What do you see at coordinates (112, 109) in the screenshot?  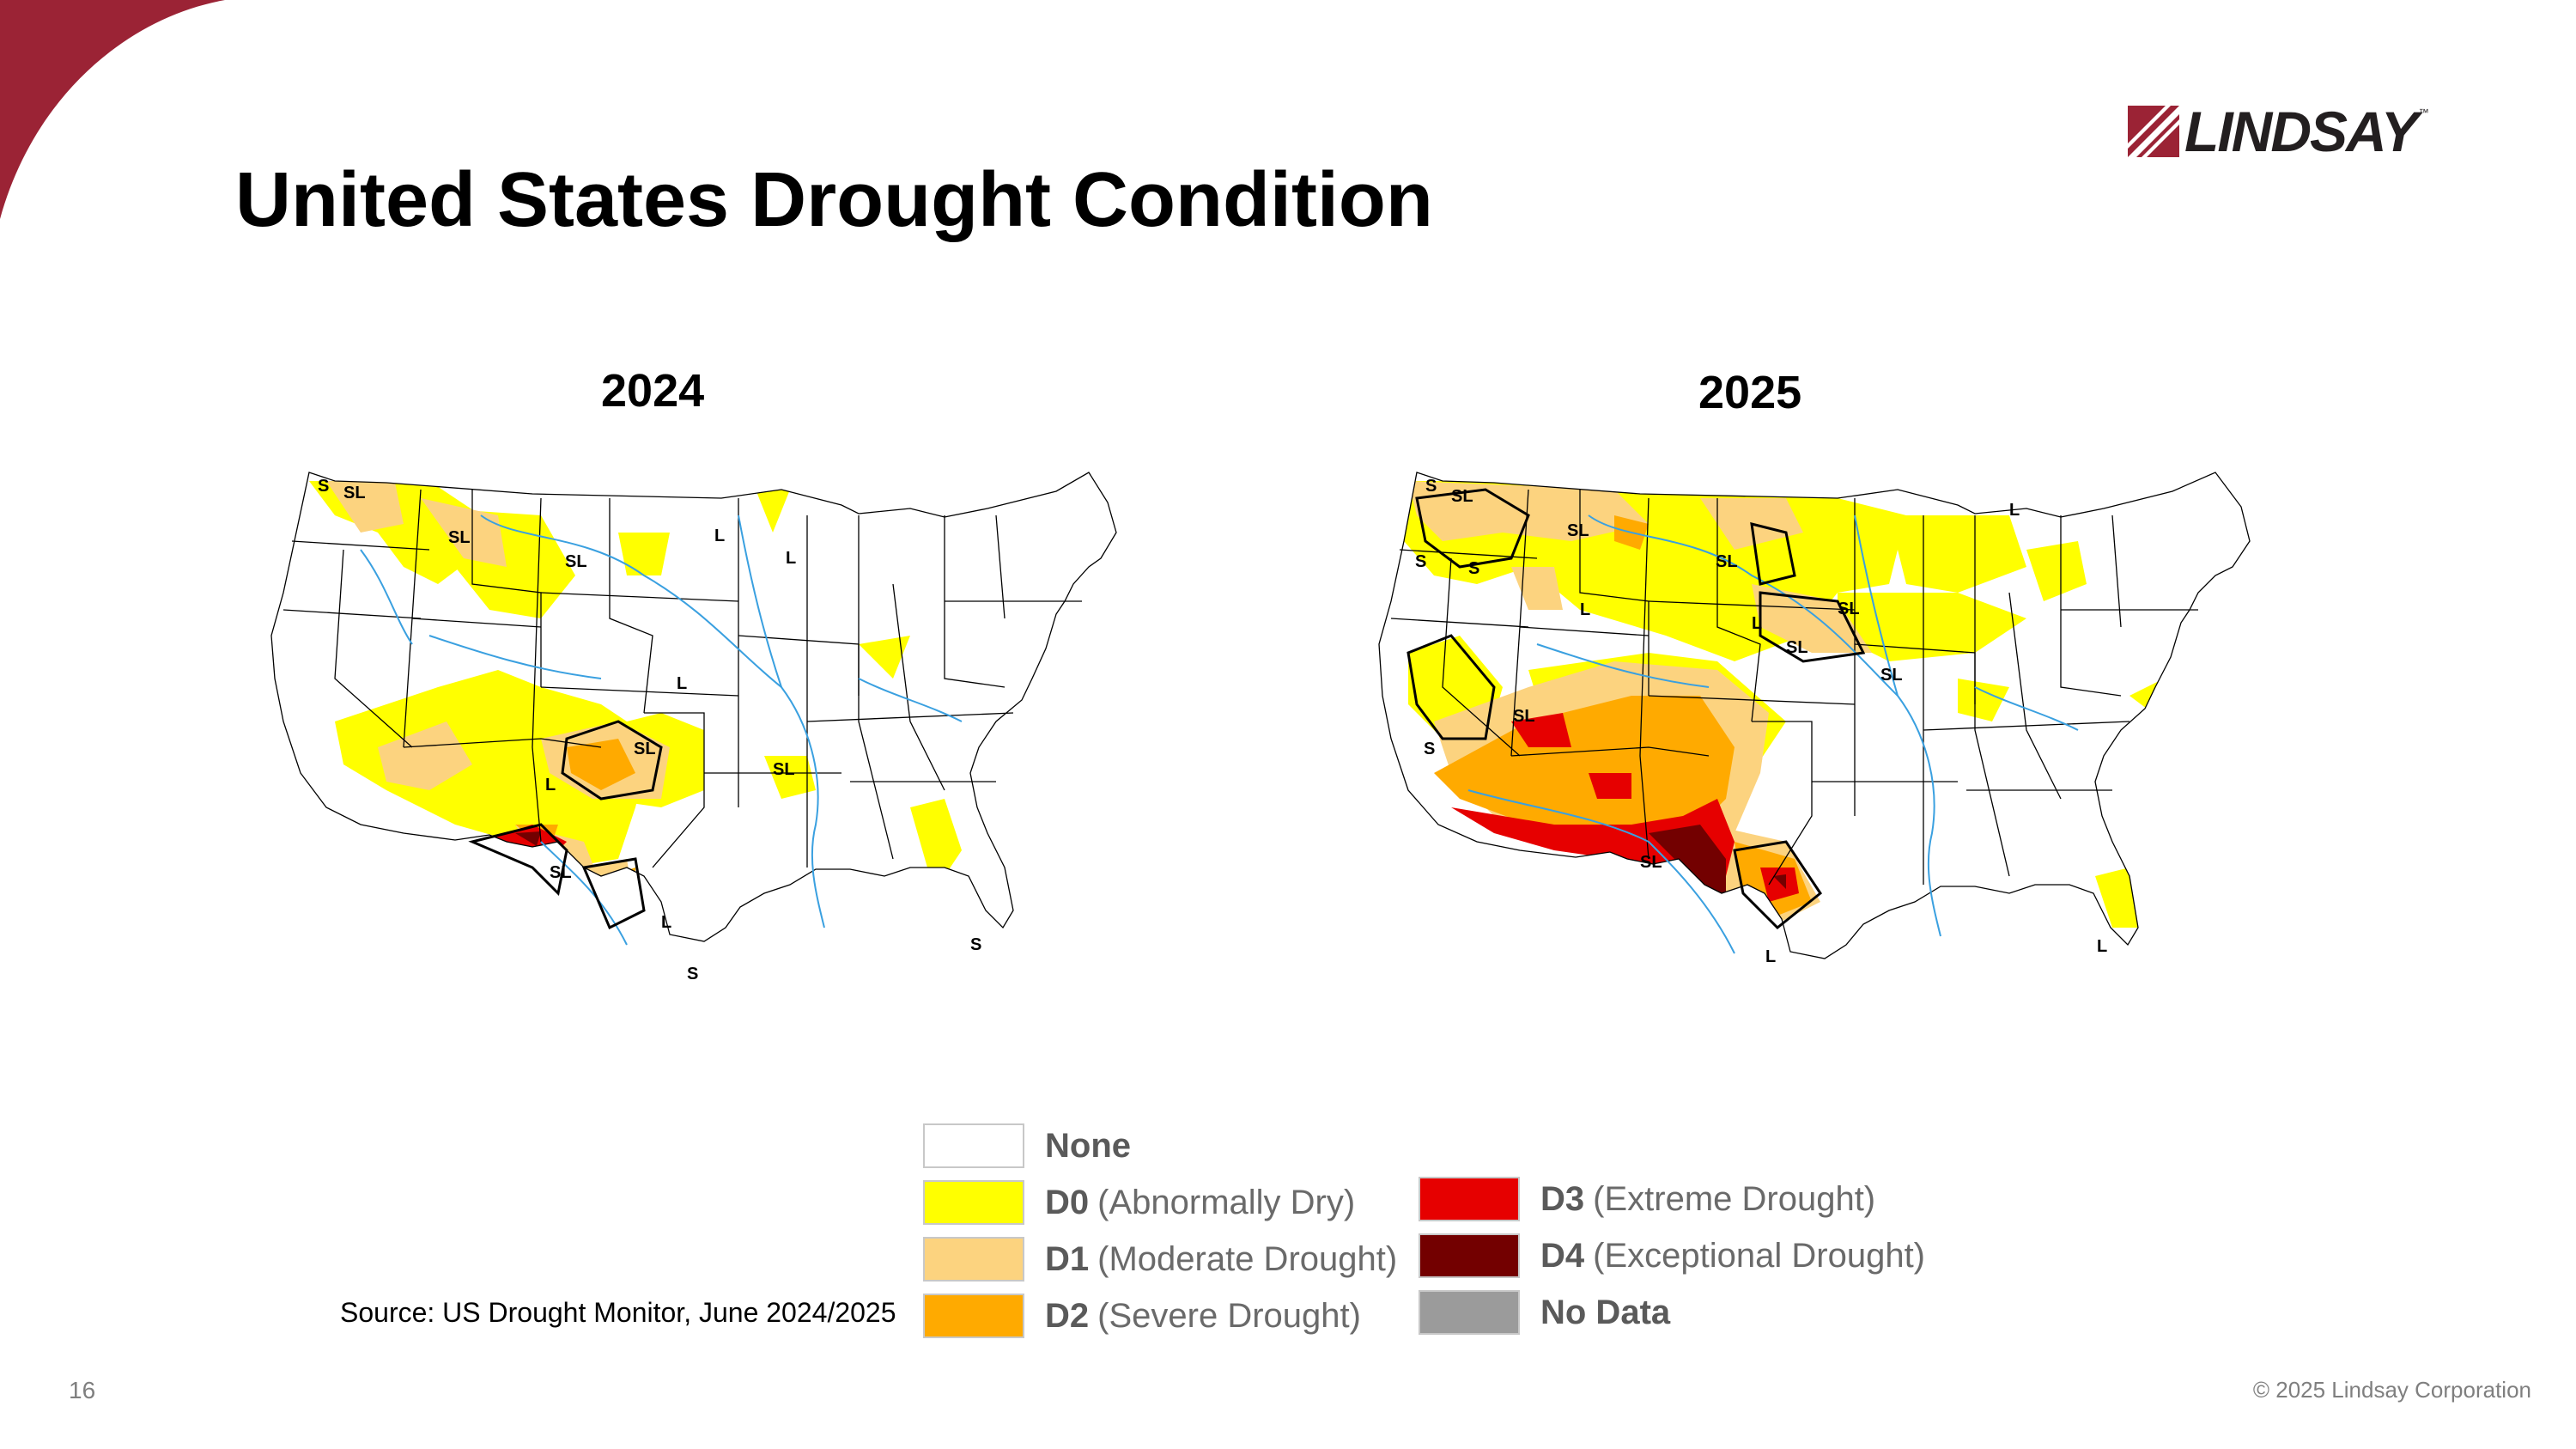 I see `corner-swoosh-decoration` at bounding box center [112, 109].